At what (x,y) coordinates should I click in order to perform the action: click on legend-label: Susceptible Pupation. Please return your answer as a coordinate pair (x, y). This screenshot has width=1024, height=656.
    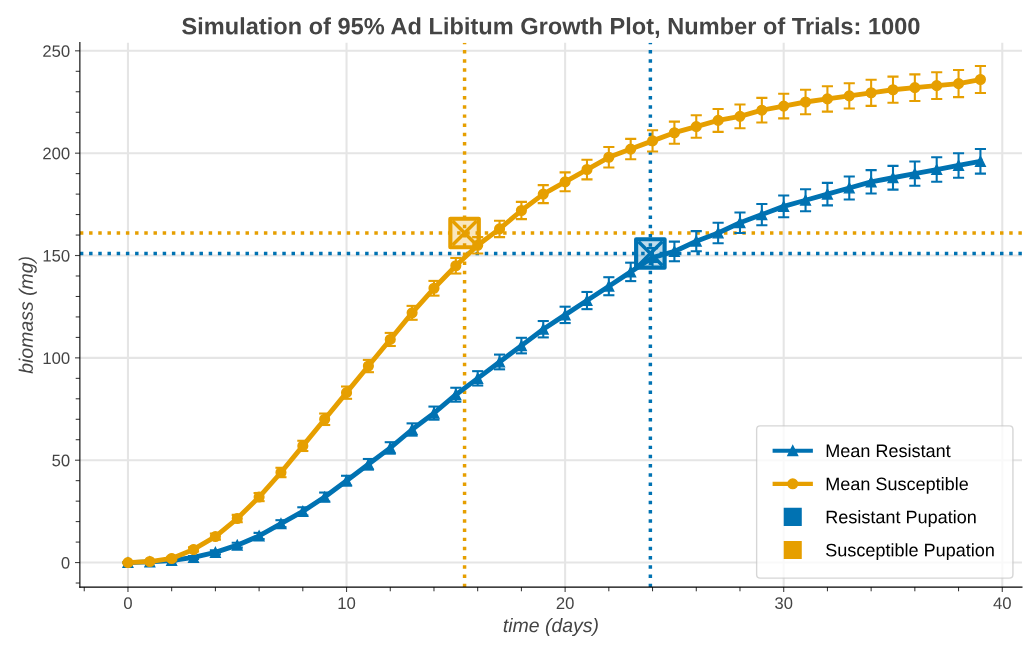
    Looking at the image, I should click on (910, 552).